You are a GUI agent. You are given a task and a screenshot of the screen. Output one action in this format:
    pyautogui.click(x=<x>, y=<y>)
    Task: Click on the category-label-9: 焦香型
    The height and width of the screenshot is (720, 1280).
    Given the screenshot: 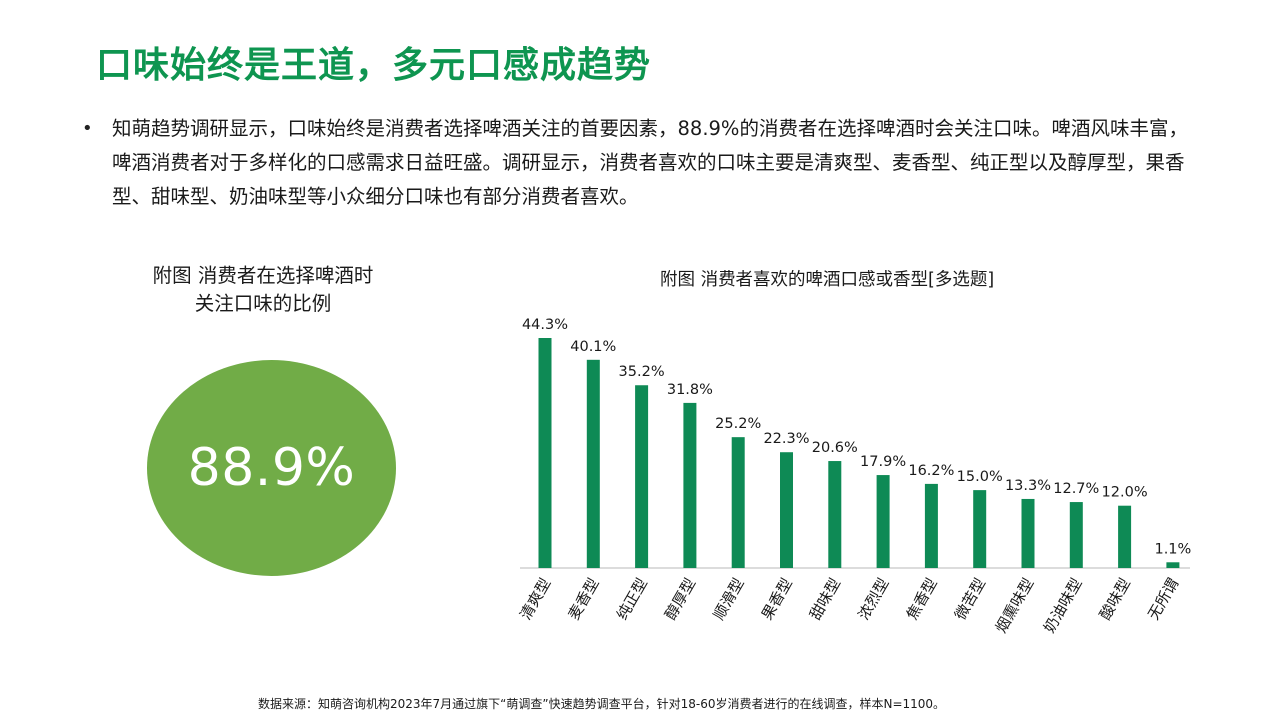 What is the action you would take?
    pyautogui.click(x=922, y=599)
    